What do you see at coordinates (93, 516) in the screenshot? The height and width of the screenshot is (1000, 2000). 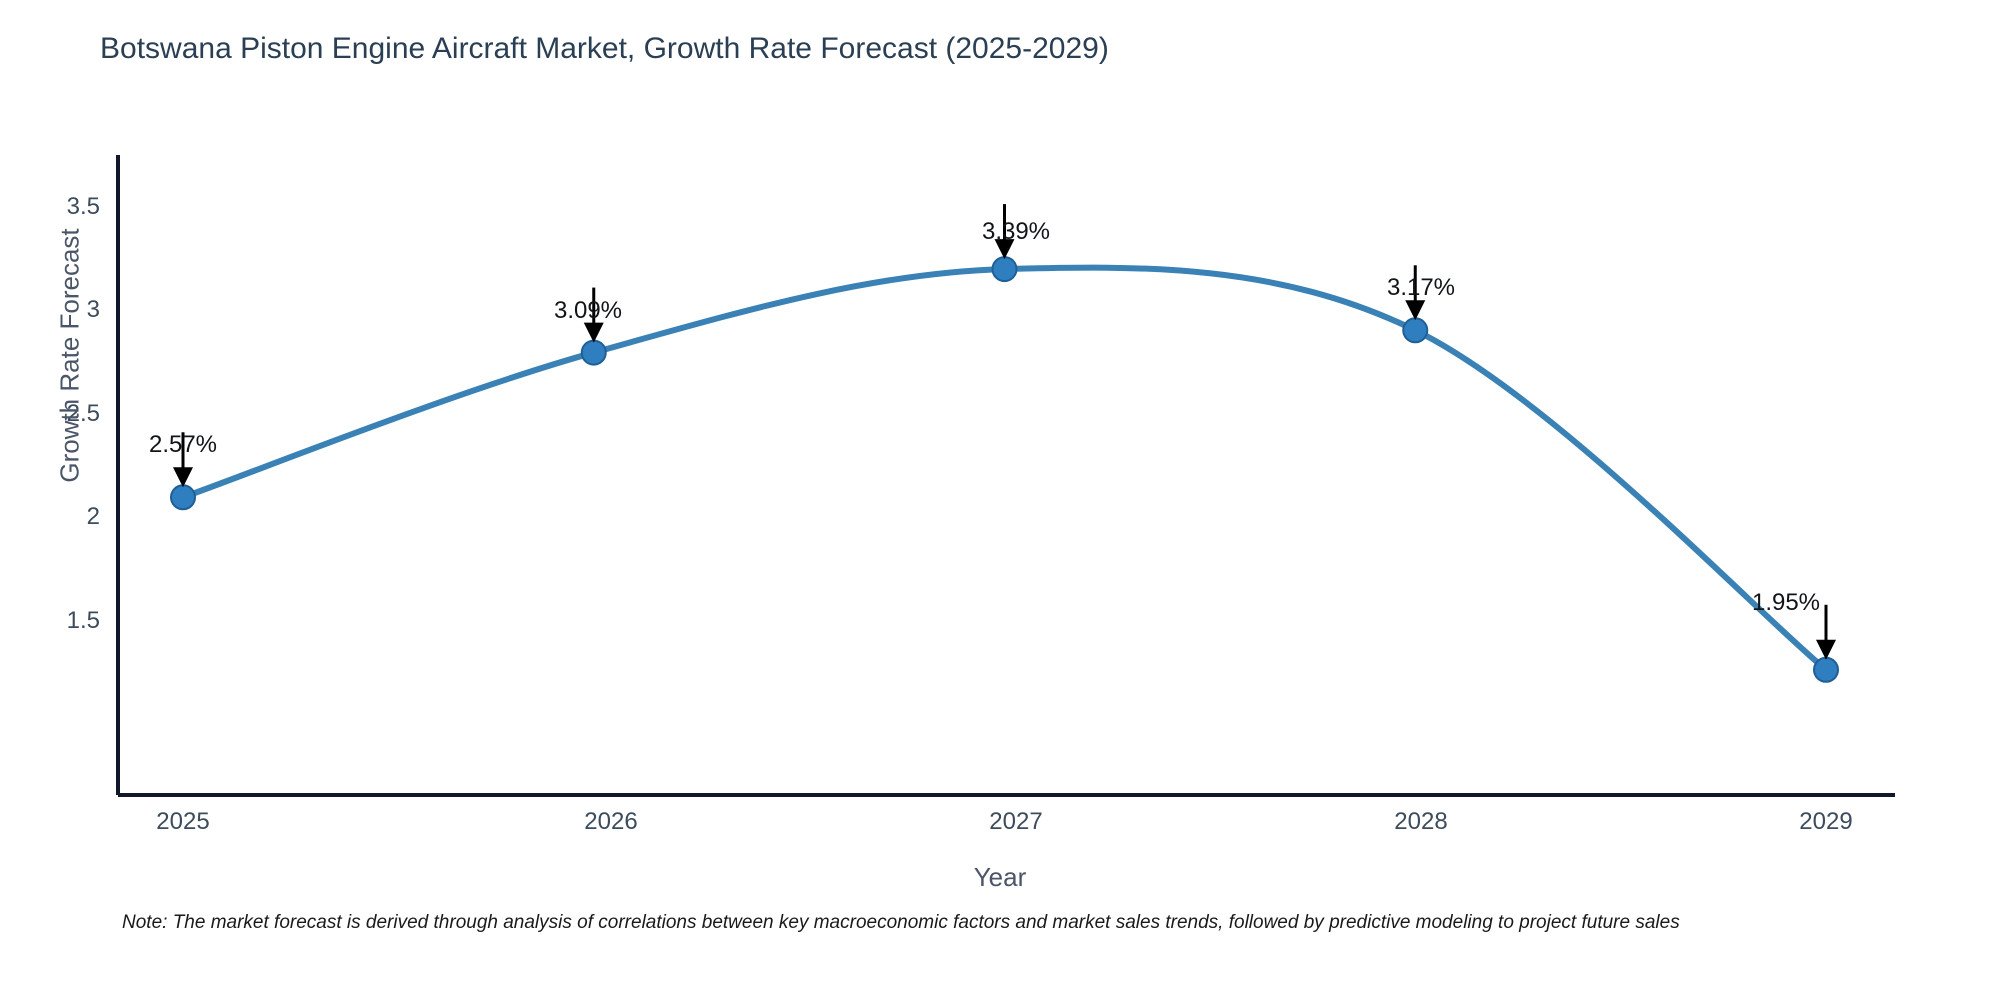 I see `y-tick-label-2: 2` at bounding box center [93, 516].